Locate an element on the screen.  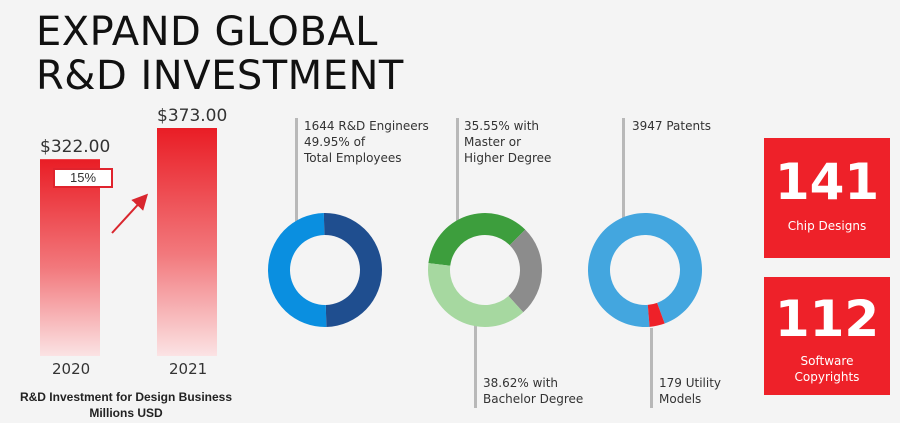
annotation-line: 35.55% with is located at coordinates (502, 126).